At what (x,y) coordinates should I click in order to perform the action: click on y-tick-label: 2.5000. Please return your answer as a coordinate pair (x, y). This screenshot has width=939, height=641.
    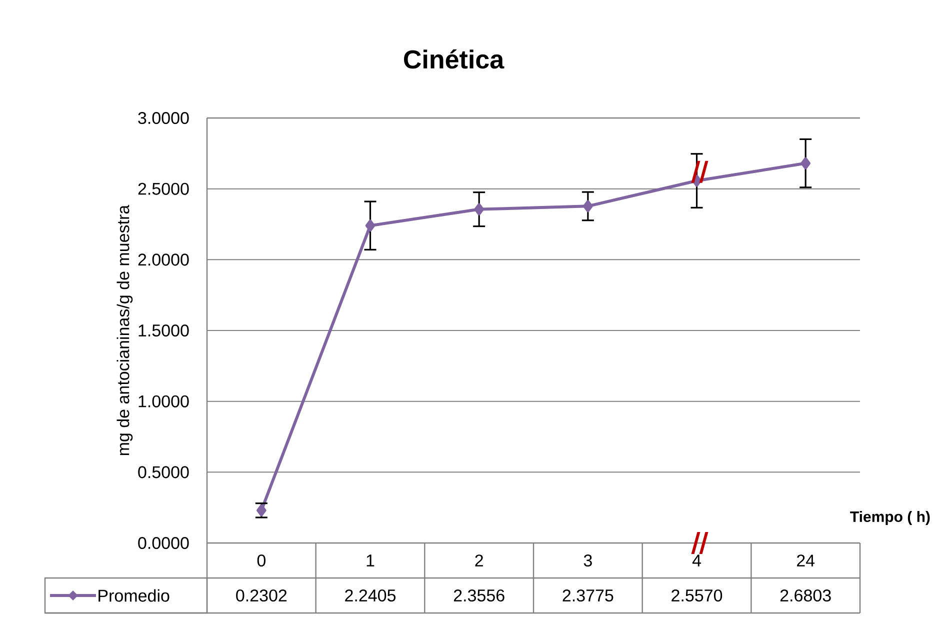
    Looking at the image, I should click on (163, 188).